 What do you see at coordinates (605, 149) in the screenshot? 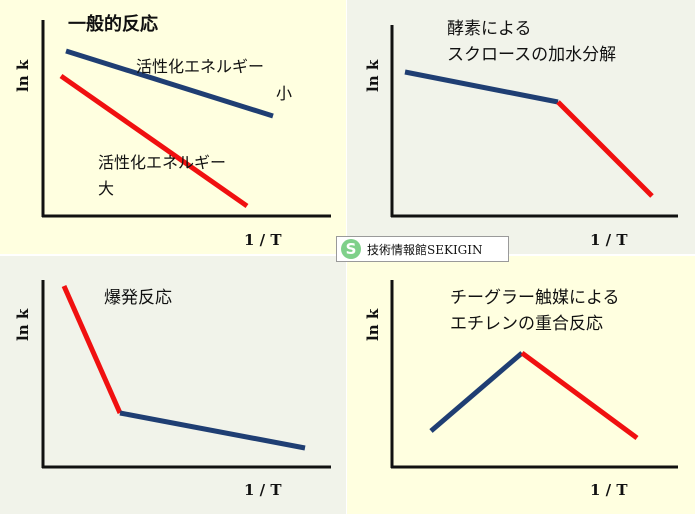
I see `high-temperature-segment` at bounding box center [605, 149].